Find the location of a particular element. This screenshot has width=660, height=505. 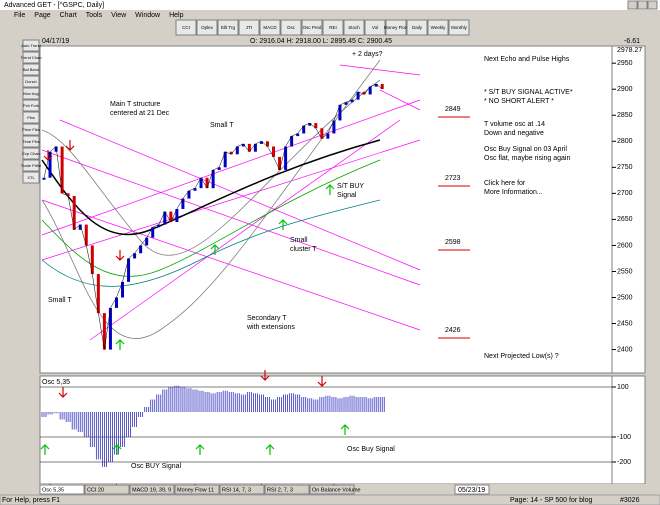

tab-label: RSI 2, 7, 3 is located at coordinates (280, 490).